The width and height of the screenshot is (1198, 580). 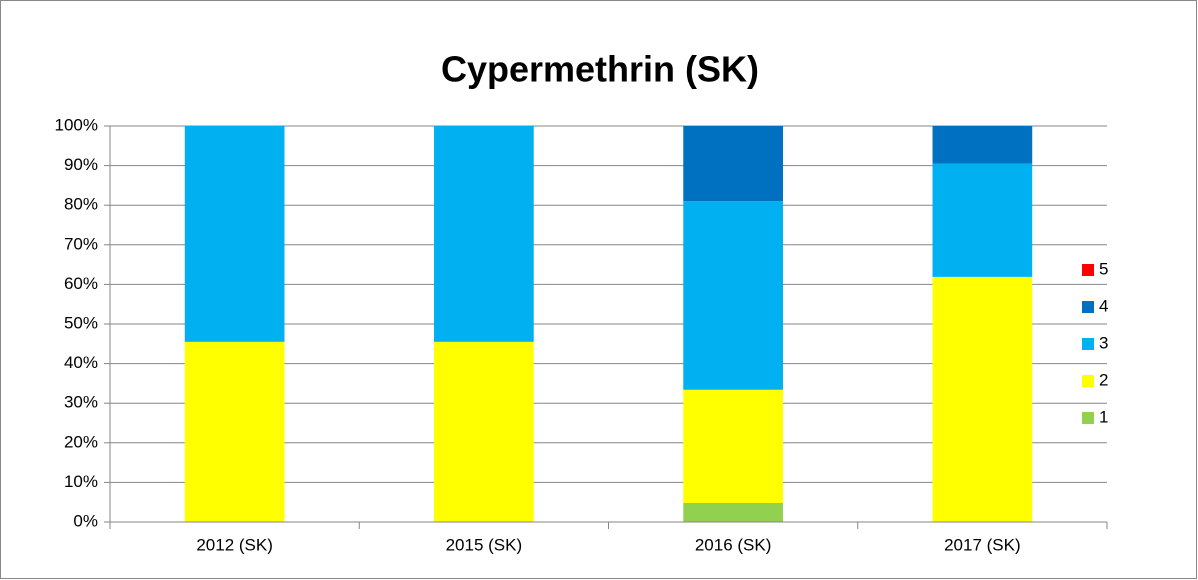 I want to click on y-tick-label: 30%, so click(x=81, y=402).